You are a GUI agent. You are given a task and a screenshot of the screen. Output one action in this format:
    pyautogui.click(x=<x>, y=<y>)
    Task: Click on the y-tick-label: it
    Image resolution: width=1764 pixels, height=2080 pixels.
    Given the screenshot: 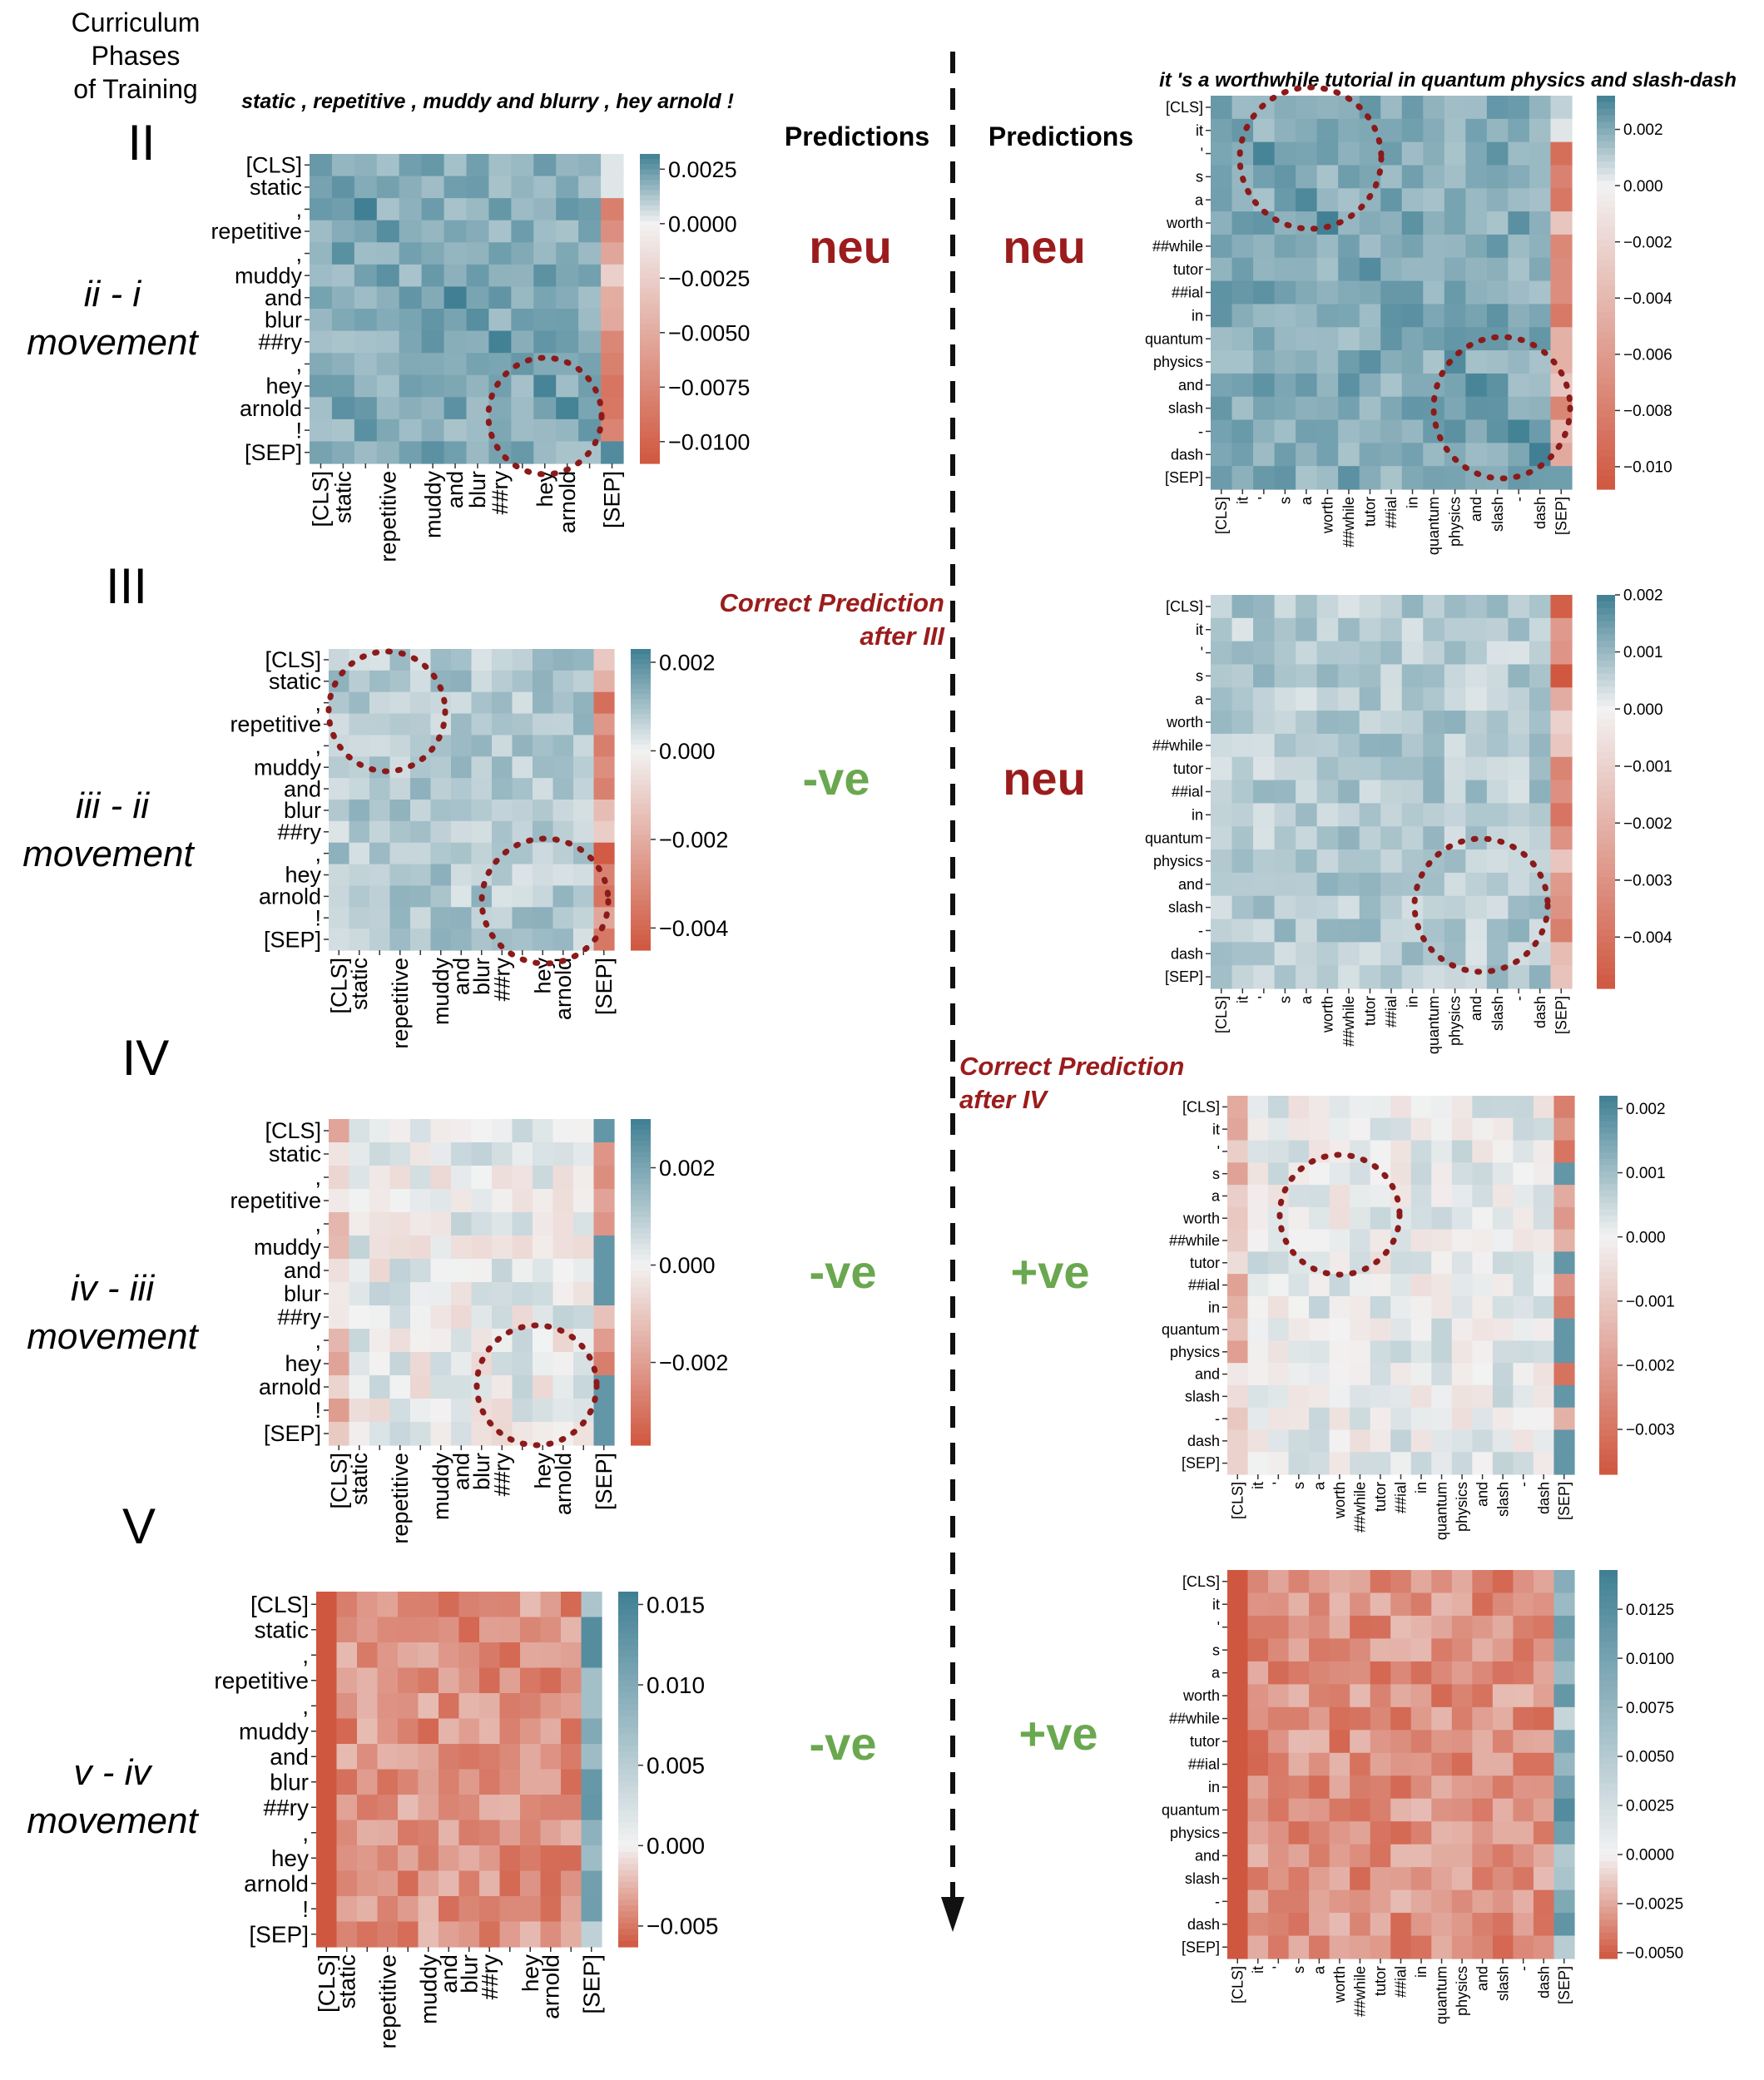 What is the action you would take?
    pyautogui.click(x=1200, y=130)
    